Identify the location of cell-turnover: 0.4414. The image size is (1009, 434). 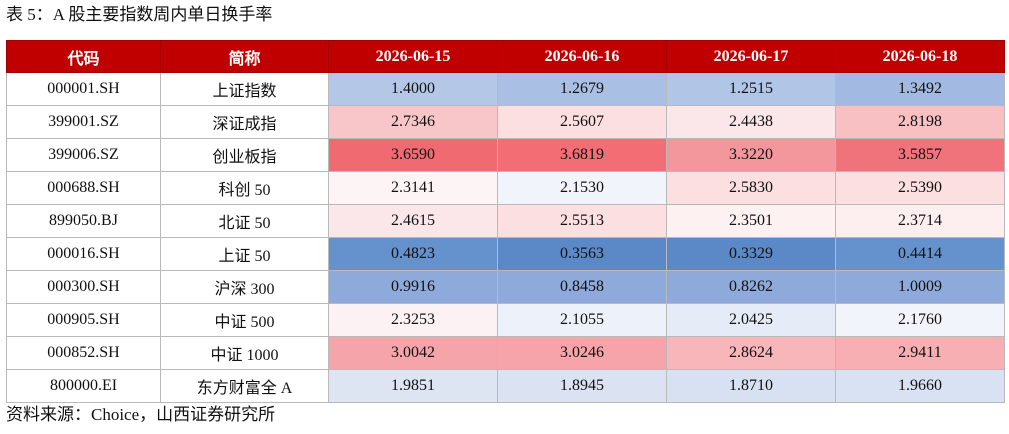
(920, 254).